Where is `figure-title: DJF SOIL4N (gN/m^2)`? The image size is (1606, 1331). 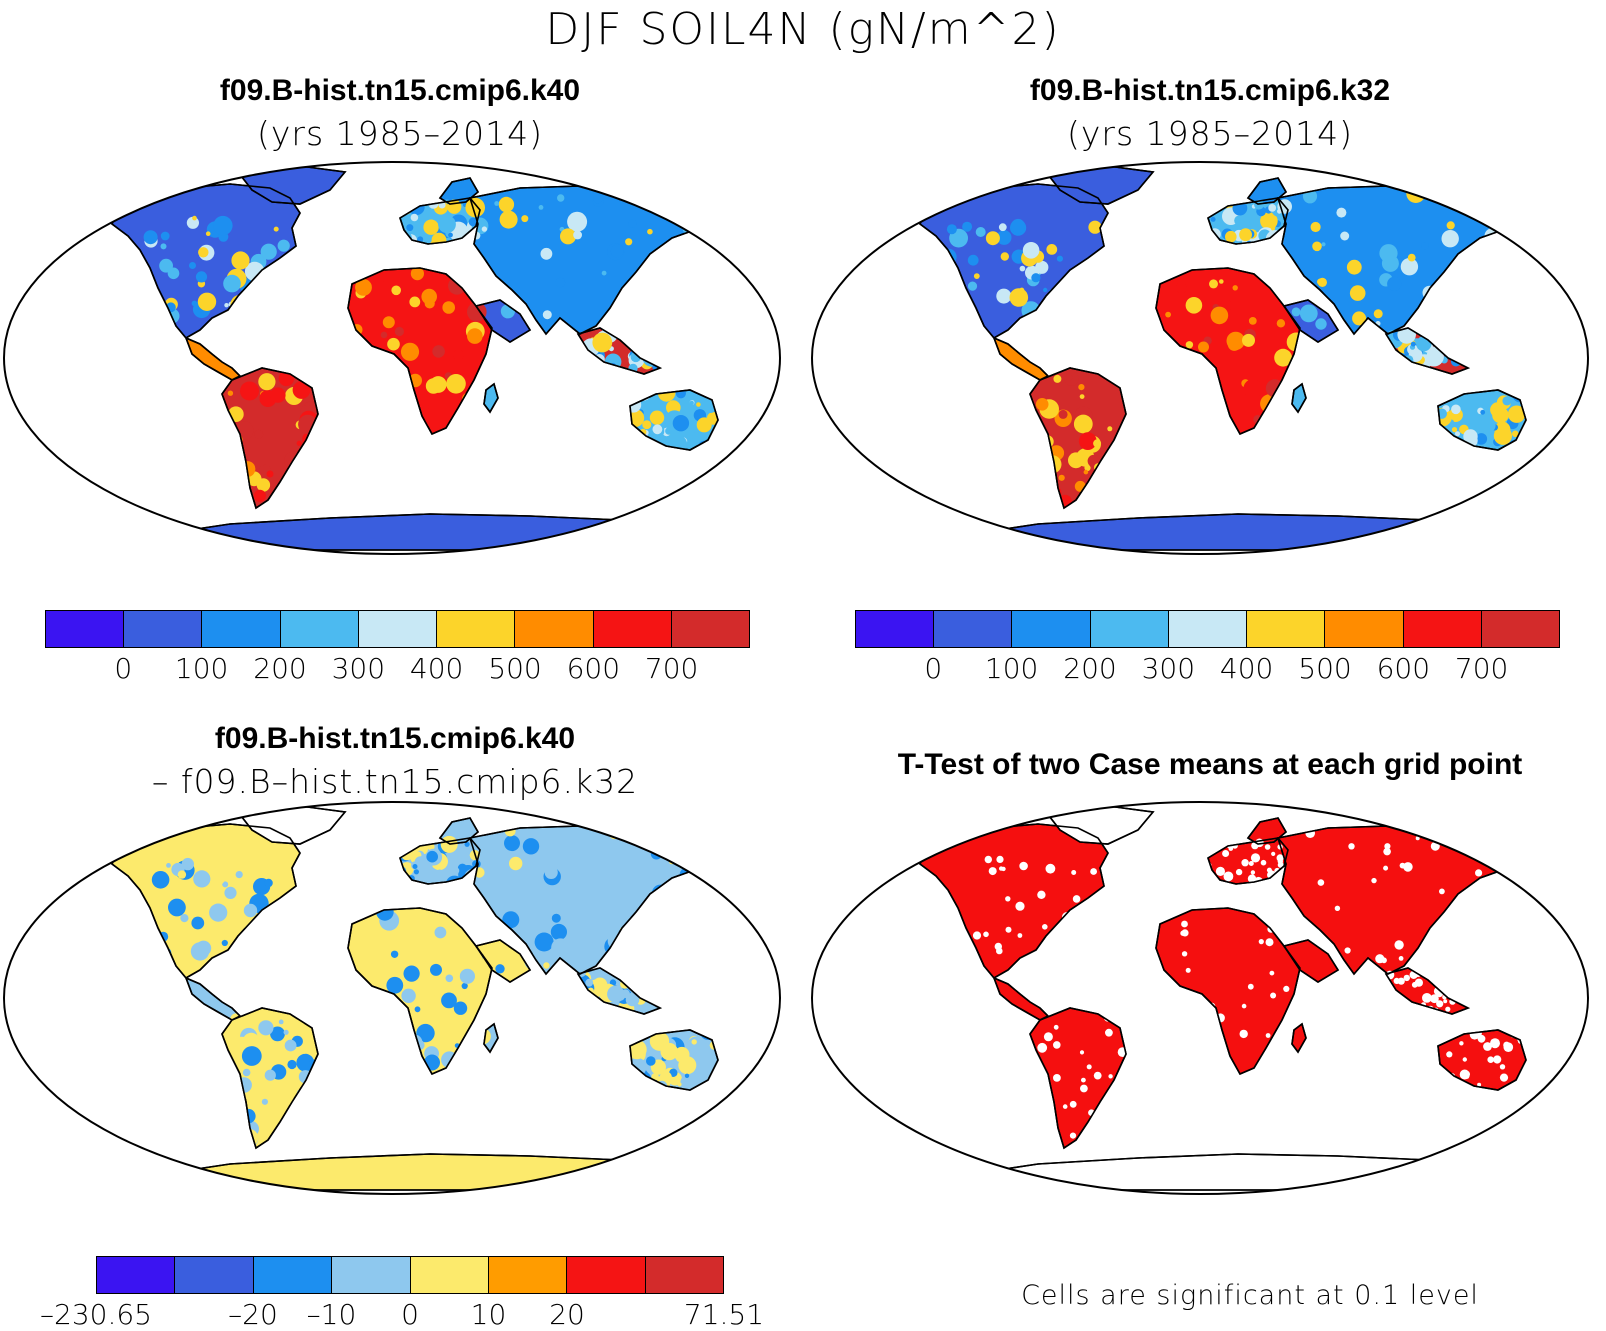 figure-title: DJF SOIL4N (gN/m^2) is located at coordinates (803, 29).